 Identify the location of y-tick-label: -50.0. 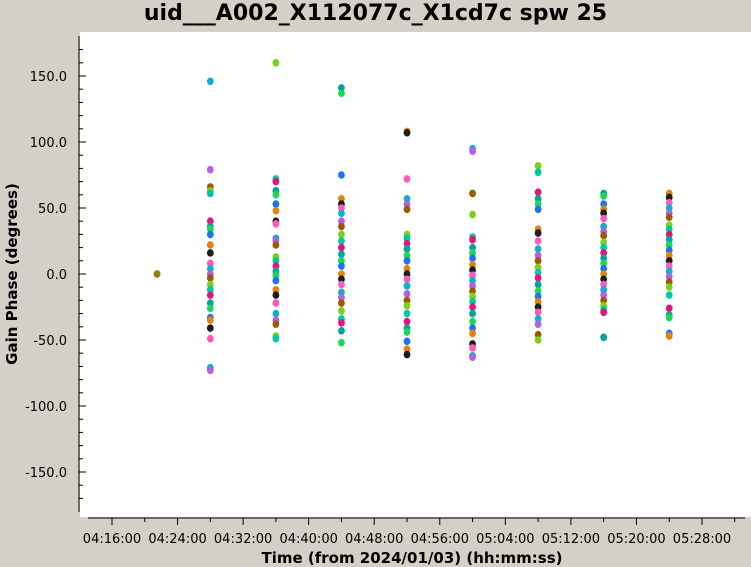
(50, 341).